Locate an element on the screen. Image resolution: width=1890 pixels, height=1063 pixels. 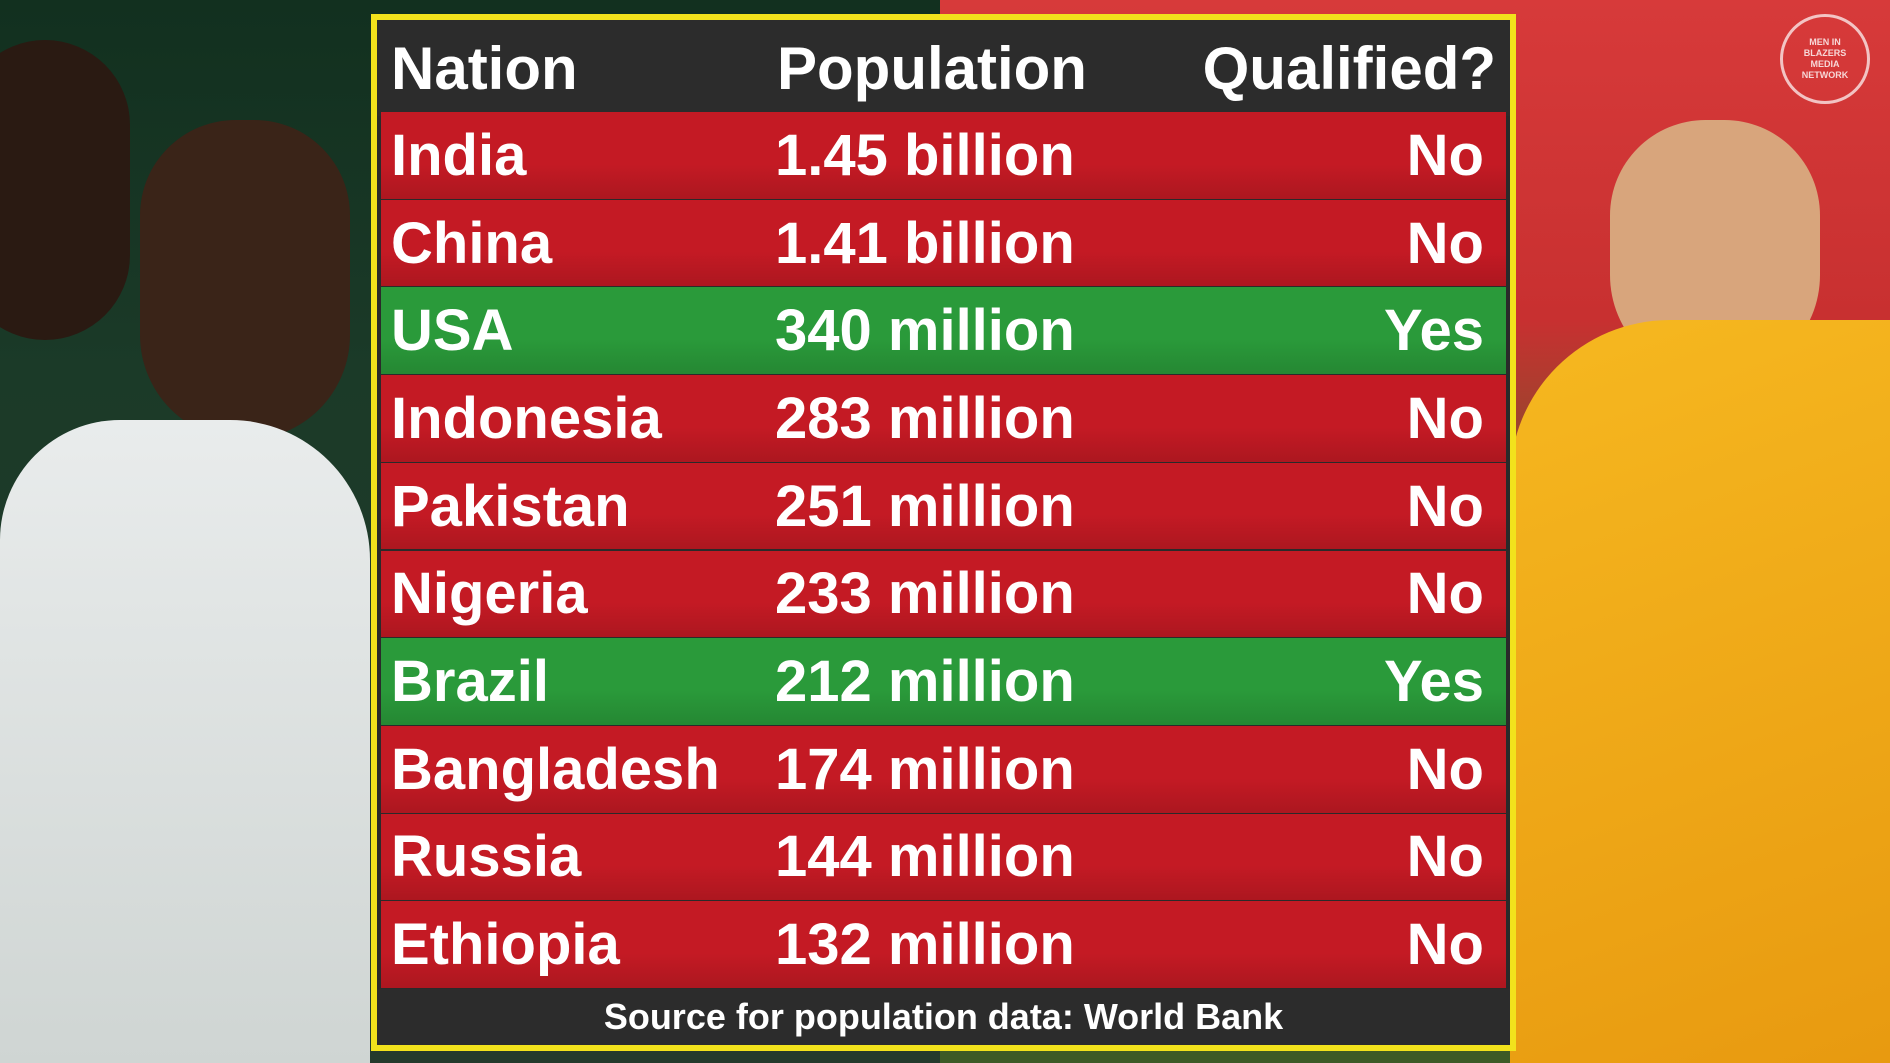
table-cell: China is located at coordinates (472, 243).